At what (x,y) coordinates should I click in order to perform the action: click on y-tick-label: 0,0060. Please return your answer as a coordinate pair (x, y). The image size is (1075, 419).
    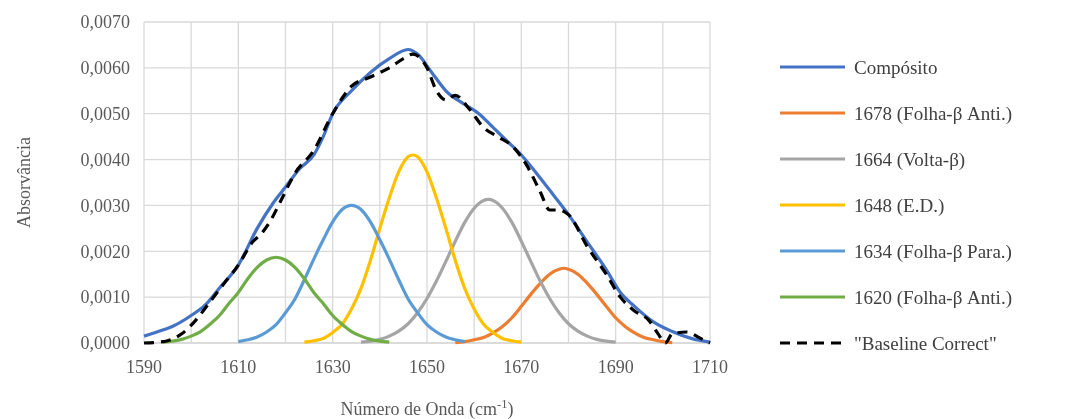
    Looking at the image, I should click on (105, 68).